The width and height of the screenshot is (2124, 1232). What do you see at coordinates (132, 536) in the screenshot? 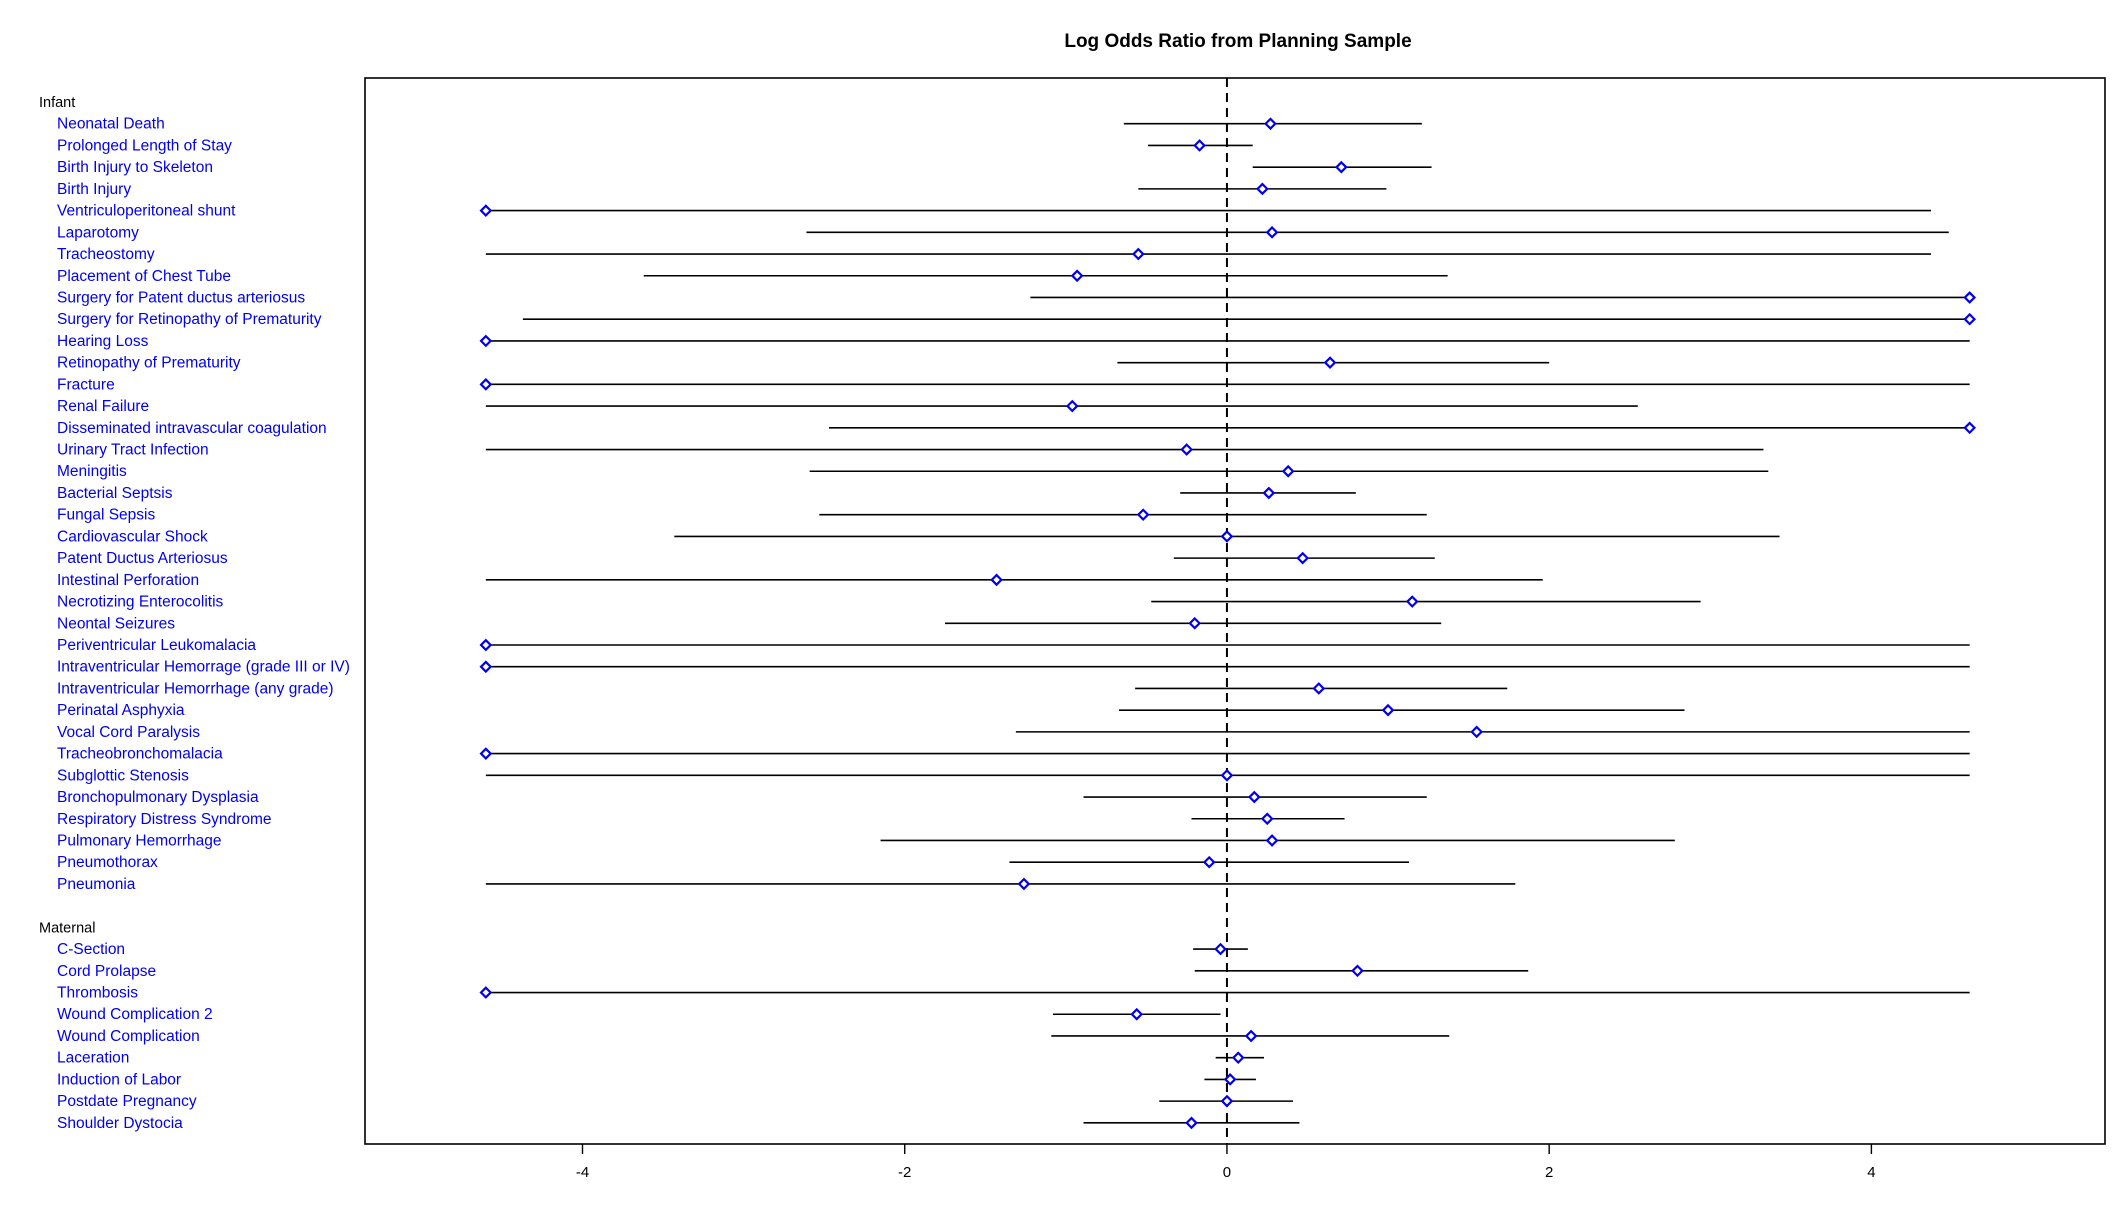
I see `row-label: Cardiovascular Shock` at bounding box center [132, 536].